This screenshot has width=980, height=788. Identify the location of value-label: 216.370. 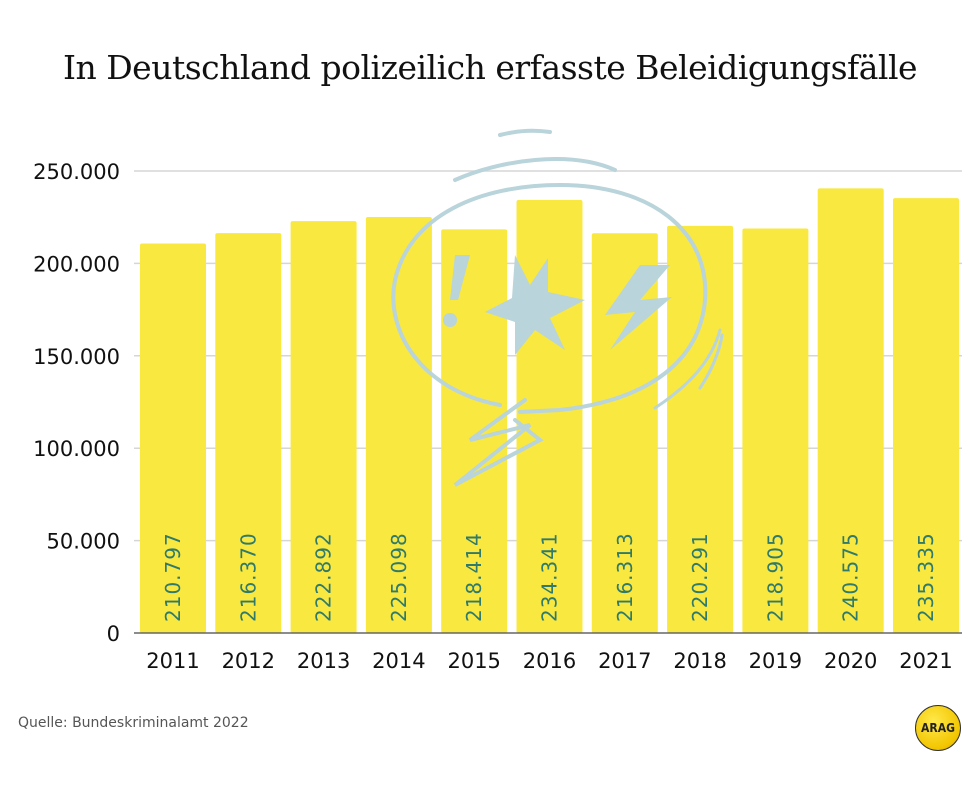
(248, 577).